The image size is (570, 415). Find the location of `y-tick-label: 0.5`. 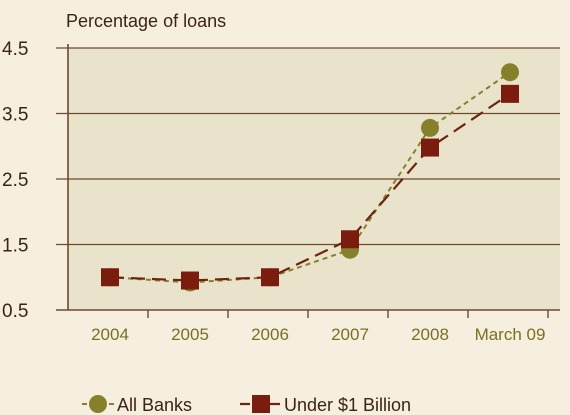

y-tick-label: 0.5 is located at coordinates (15, 311).